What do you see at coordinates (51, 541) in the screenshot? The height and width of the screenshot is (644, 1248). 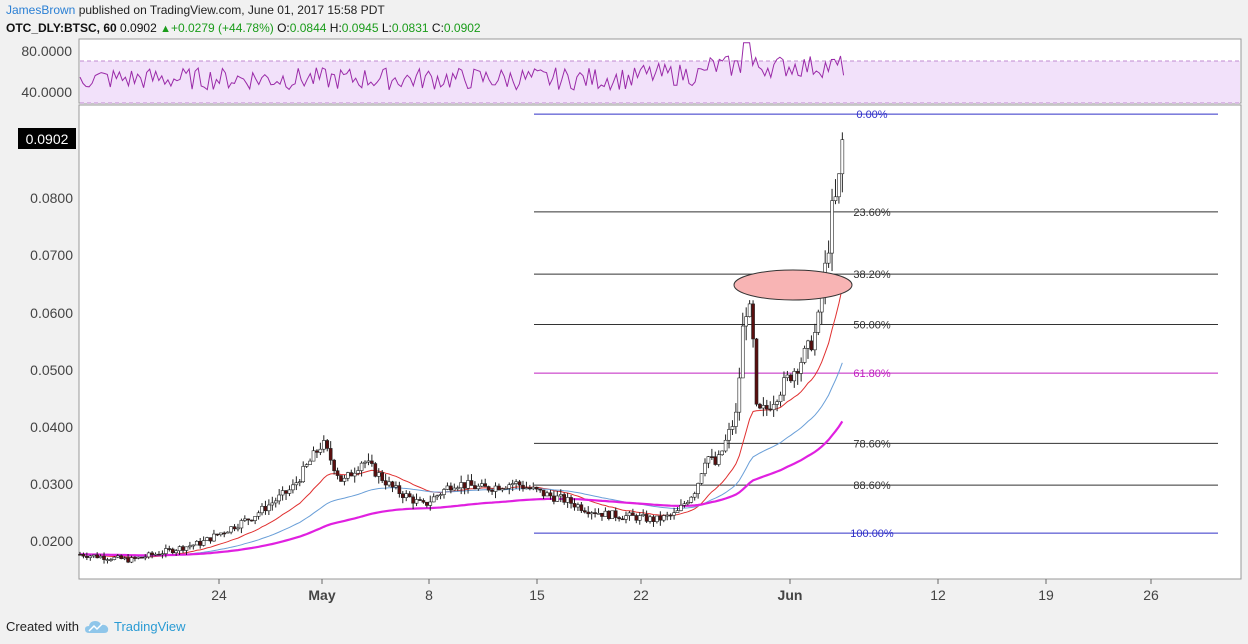 I see `price-tick: 0.0200` at bounding box center [51, 541].